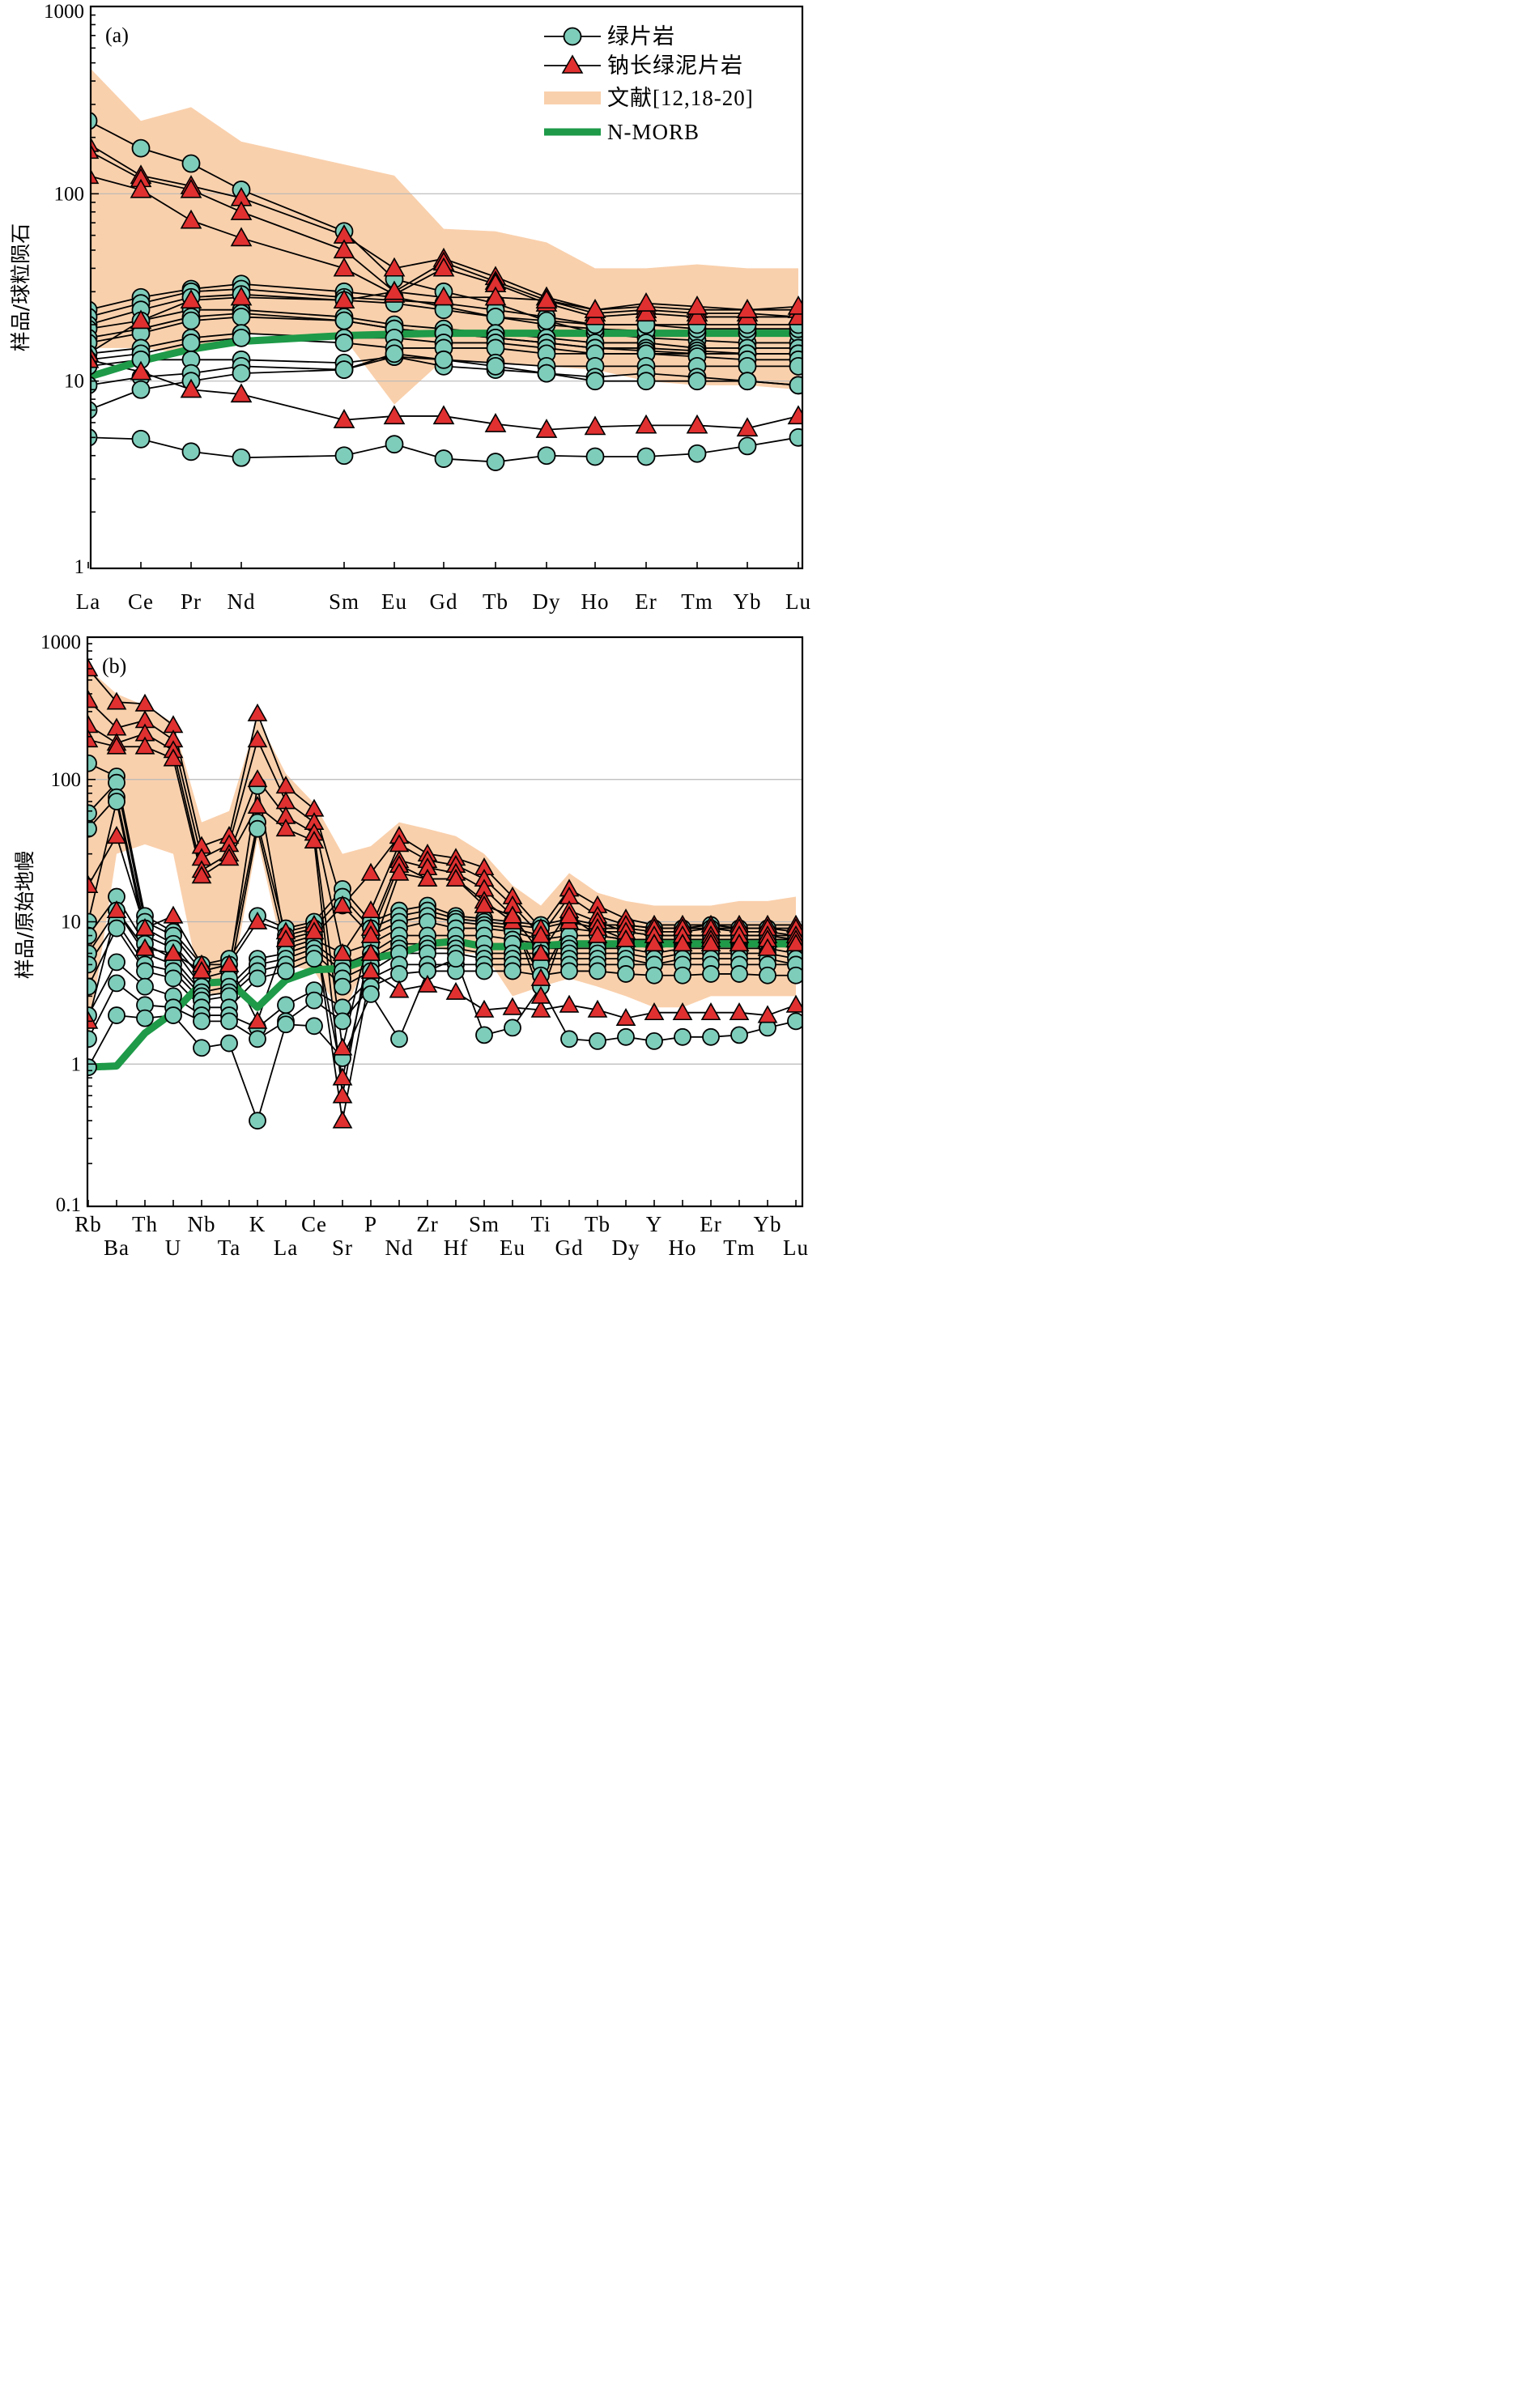  Describe the element at coordinates (597, 1224) in the screenshot. I see `x-tick-label: Tb` at that location.